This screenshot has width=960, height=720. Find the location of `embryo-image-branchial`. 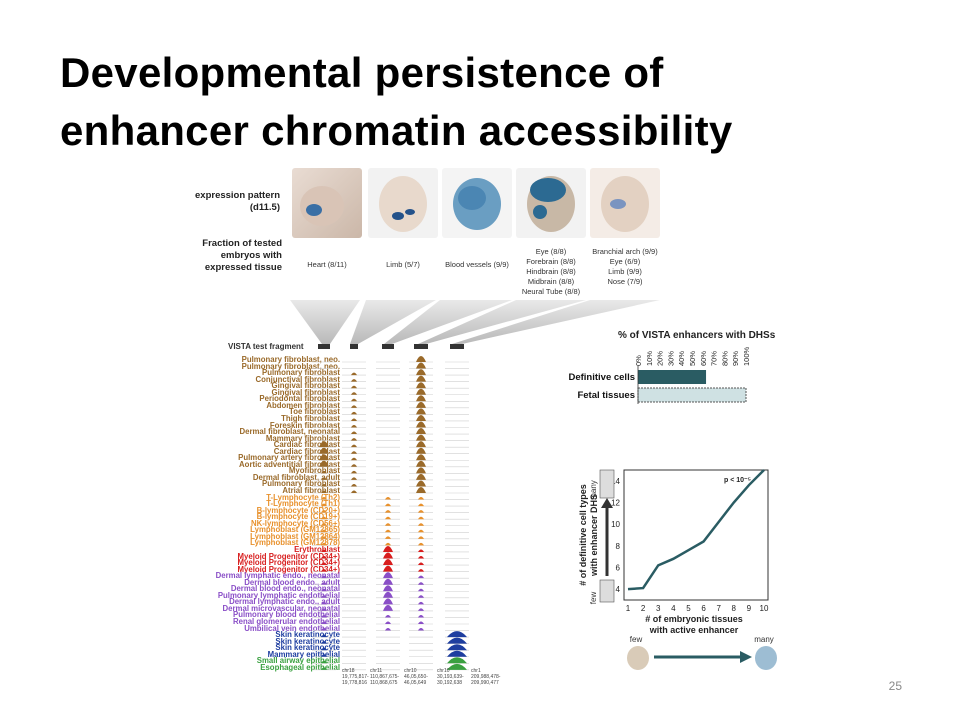

embryo-image-branchial is located at coordinates (625, 203).